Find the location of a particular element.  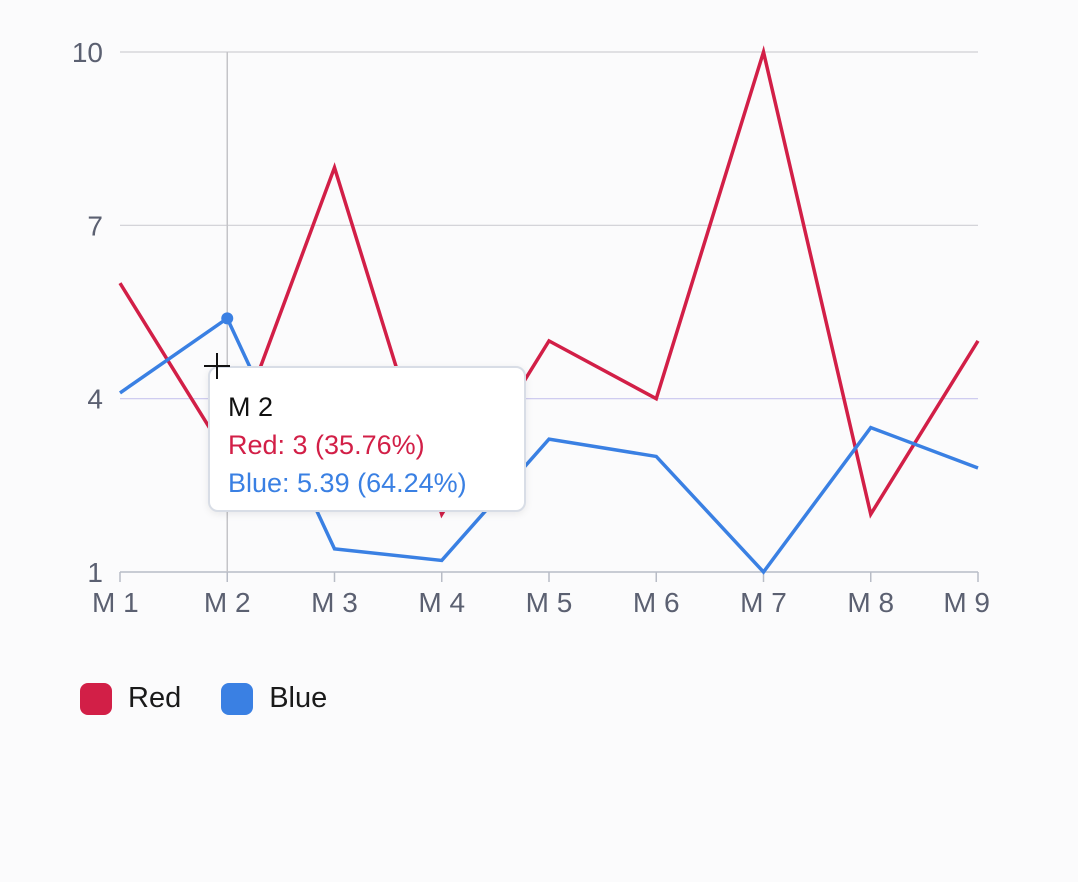

legend-item-blue: Blue is located at coordinates (274, 698).